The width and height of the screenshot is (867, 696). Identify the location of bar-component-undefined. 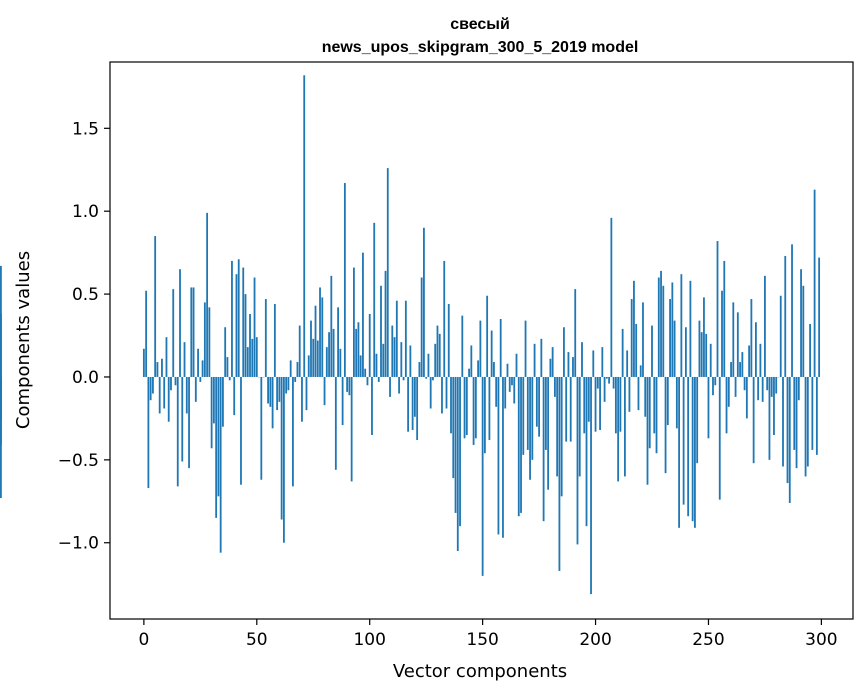
(1, 345).